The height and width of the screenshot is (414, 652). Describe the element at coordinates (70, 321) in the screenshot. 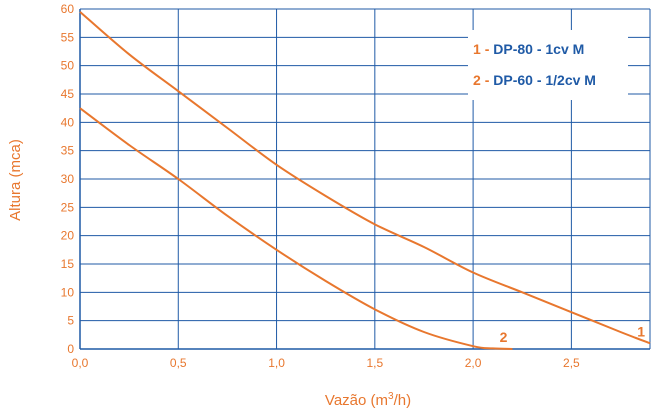

I see `y-tick-label-1: 5` at that location.